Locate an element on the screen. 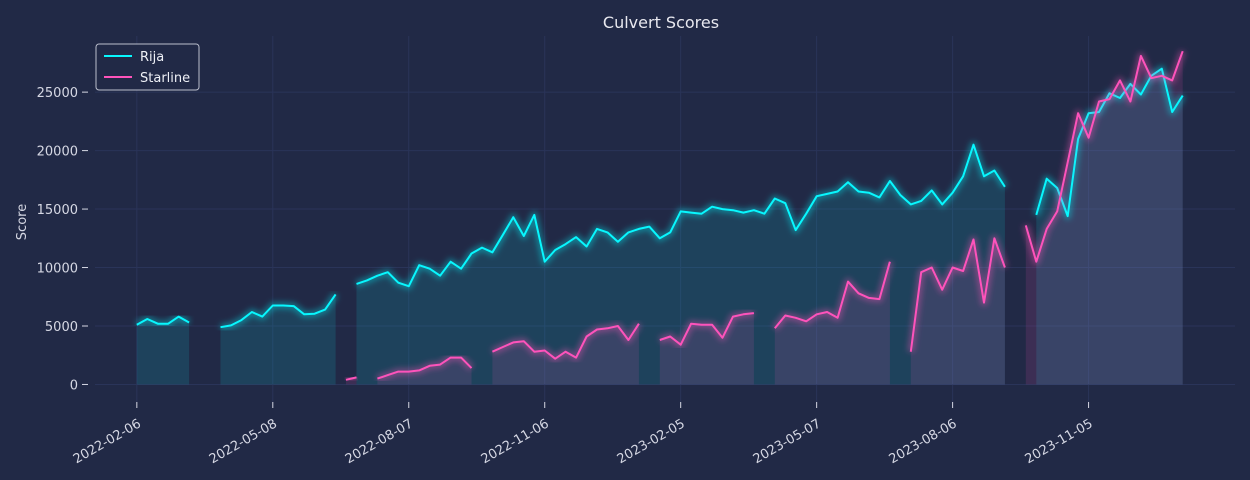 This screenshot has height=480, width=1250. x-tick-label: 2022-02-06 is located at coordinates (107, 441).